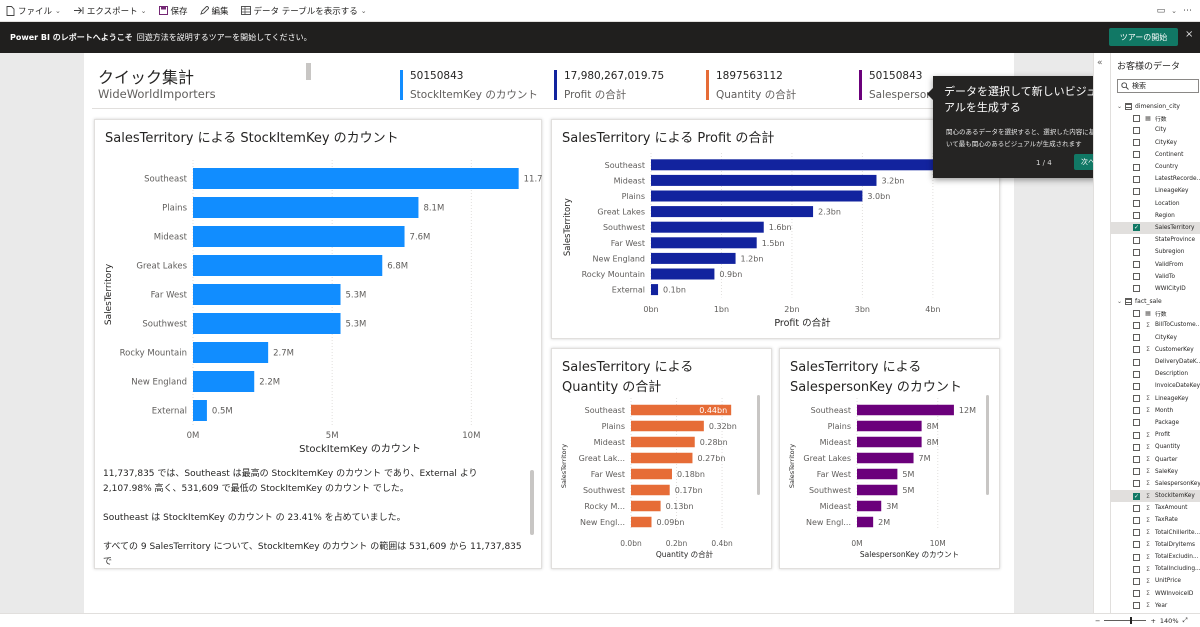 Image resolution: width=1200 pixels, height=627 pixels. Describe the element at coordinates (1155, 472) in the screenshot. I see `field-item: Σ SaleKey` at that location.